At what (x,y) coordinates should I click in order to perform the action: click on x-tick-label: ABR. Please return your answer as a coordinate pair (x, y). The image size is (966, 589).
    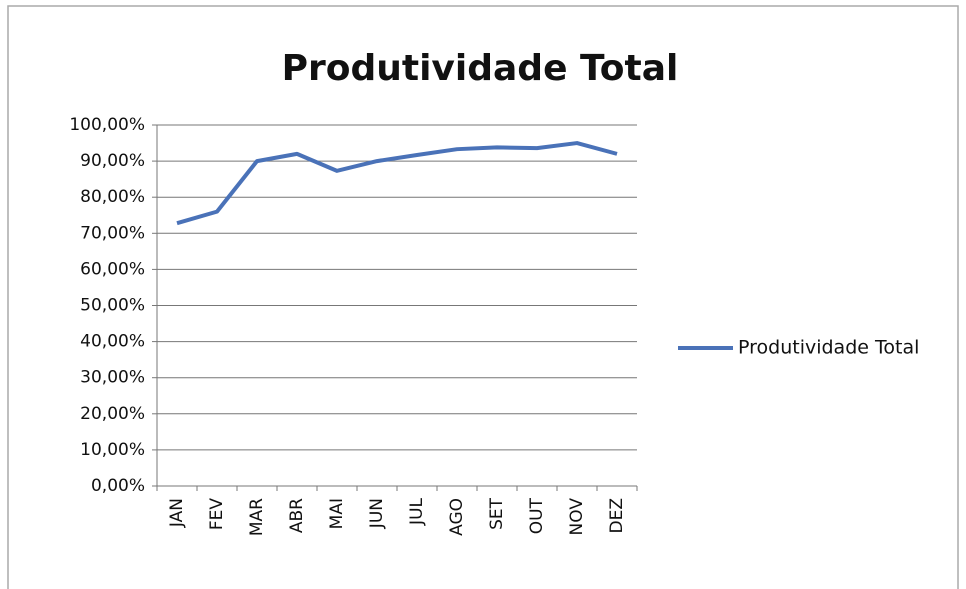
    Looking at the image, I should click on (297, 515).